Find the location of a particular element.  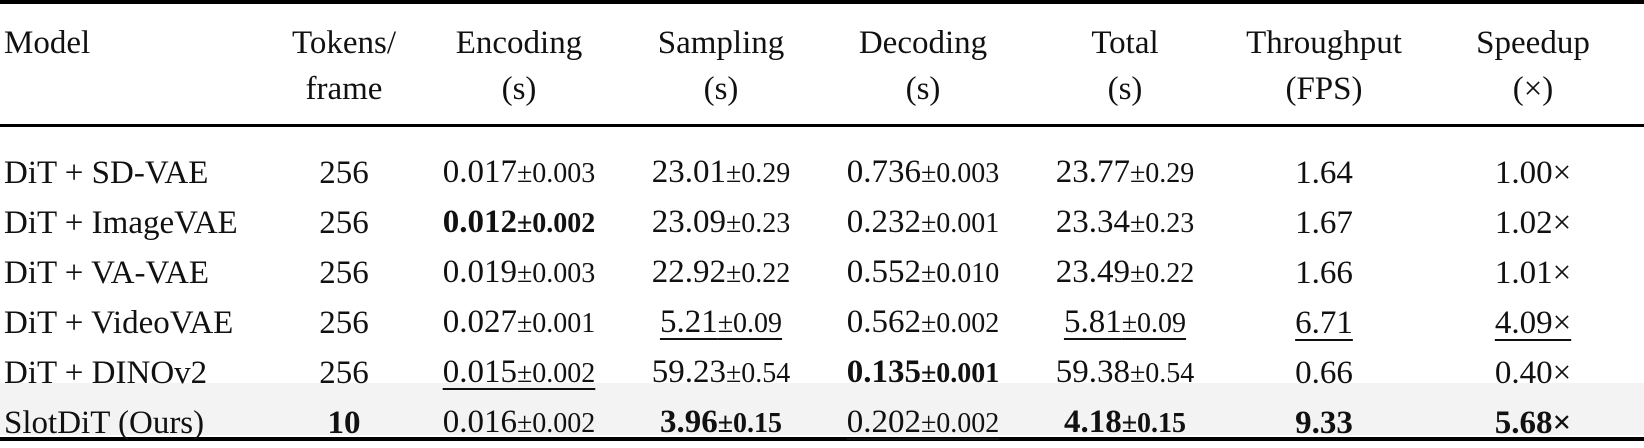

encoding-cell: 0.015±0.002 is located at coordinates (519, 373).